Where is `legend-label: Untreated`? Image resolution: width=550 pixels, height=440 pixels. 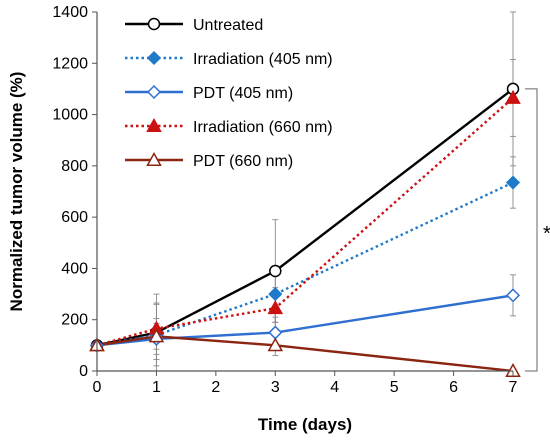
legend-label: Untreated is located at coordinates (228, 25).